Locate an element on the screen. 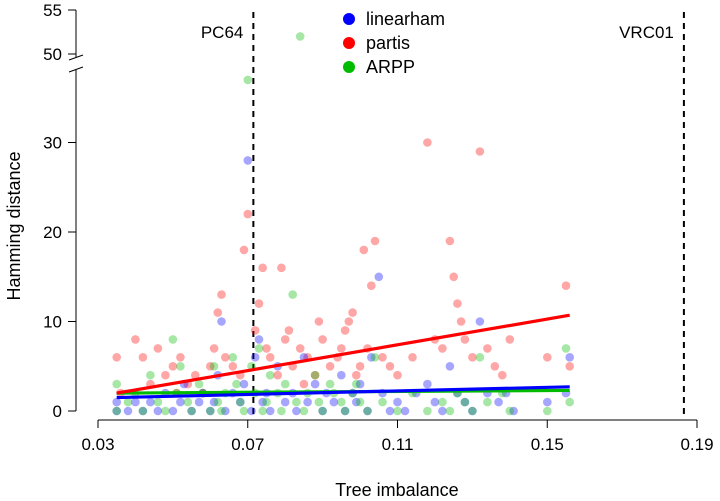 The image size is (720, 501). reference-line-label: VRC01 is located at coordinates (646, 32).